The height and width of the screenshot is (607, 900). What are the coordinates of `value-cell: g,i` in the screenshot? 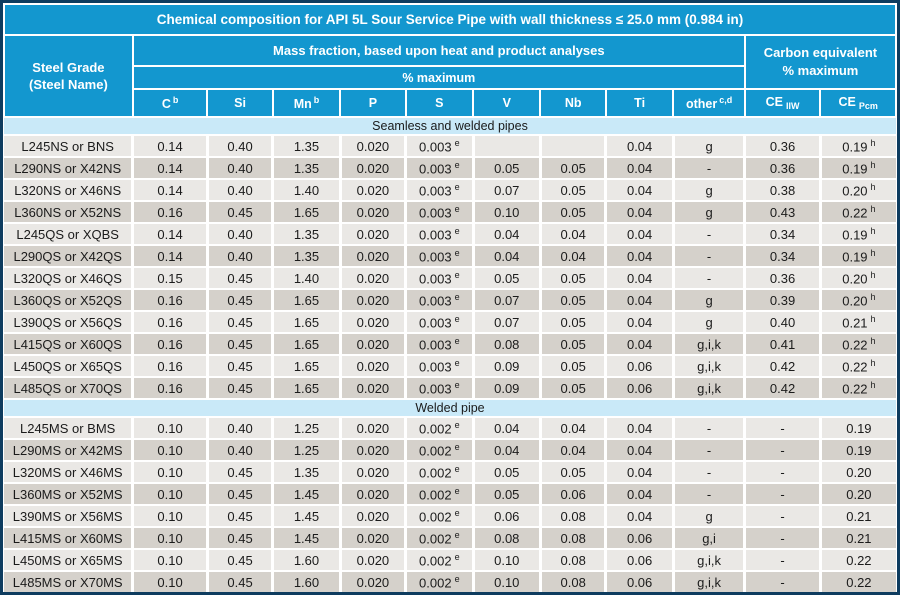 It's located at (708, 537).